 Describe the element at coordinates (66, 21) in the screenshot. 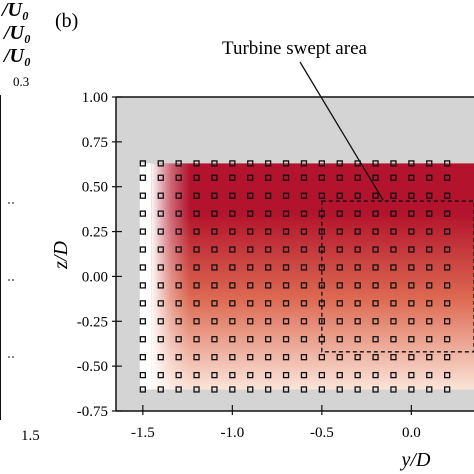

I see `panel-label: (b)` at that location.